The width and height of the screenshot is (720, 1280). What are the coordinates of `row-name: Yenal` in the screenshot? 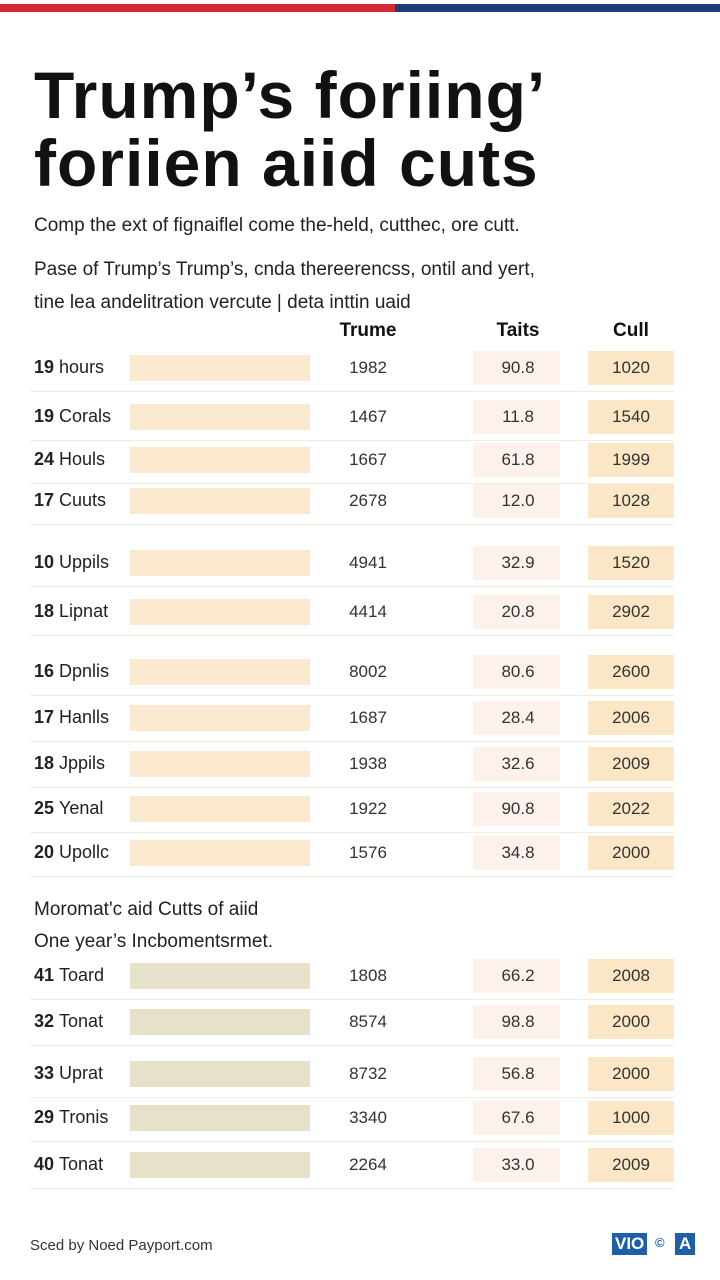 It's located at (81, 808).